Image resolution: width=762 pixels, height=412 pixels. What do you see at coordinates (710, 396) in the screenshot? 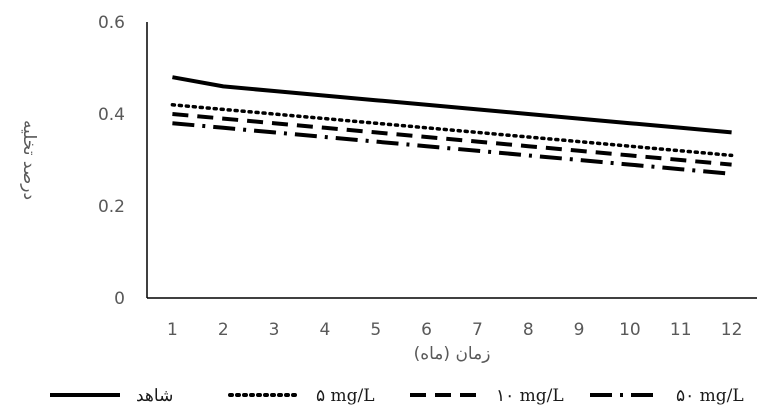
I see `legend-label-4: ۵۰ mg/L` at bounding box center [710, 396].